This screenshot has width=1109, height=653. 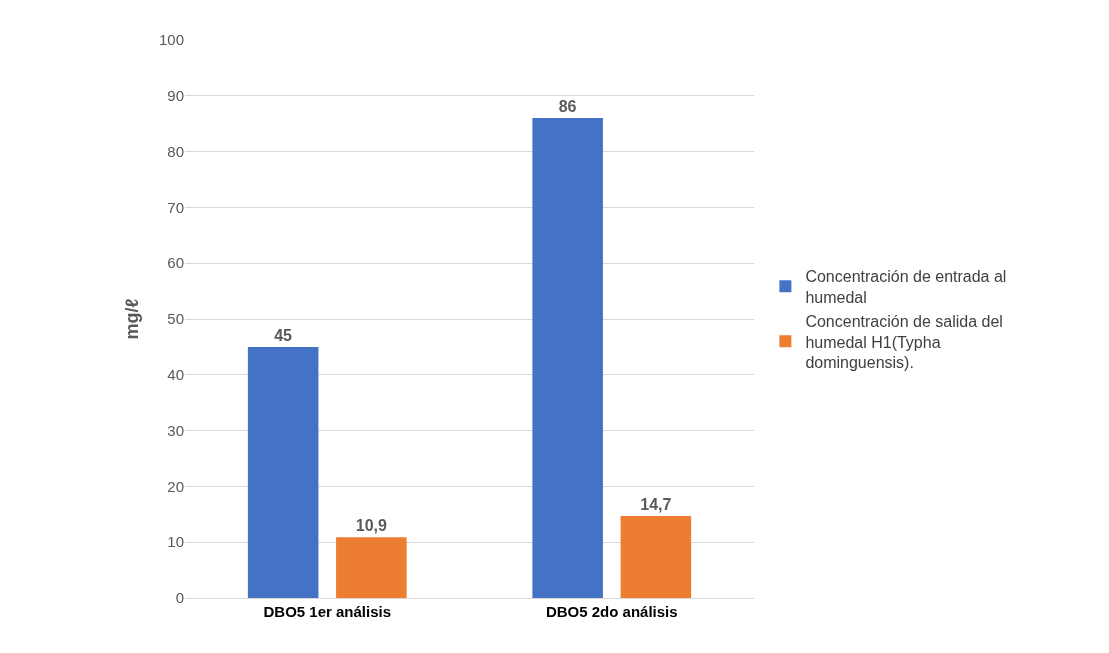 What do you see at coordinates (371, 526) in the screenshot?
I see `data-label: 10,9` at bounding box center [371, 526].